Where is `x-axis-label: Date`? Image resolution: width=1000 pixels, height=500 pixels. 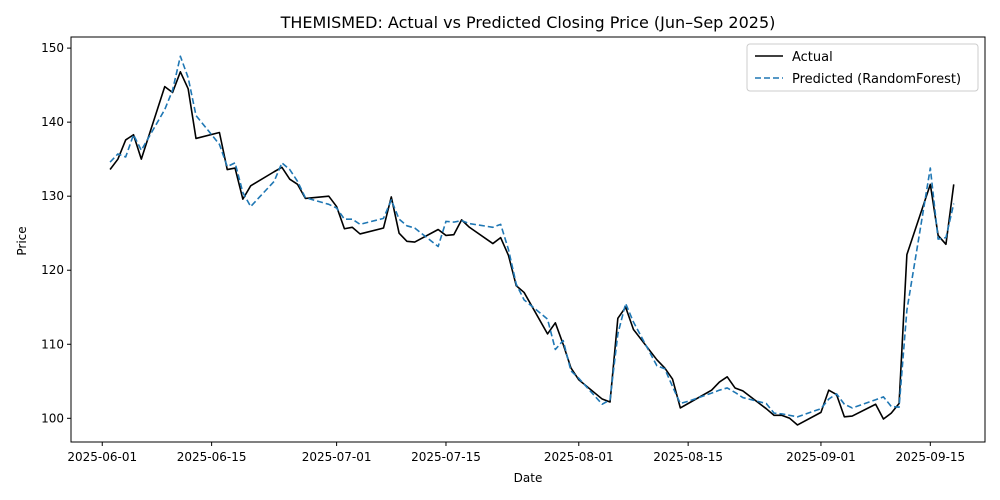
x-axis-label: Date is located at coordinates (528, 478).